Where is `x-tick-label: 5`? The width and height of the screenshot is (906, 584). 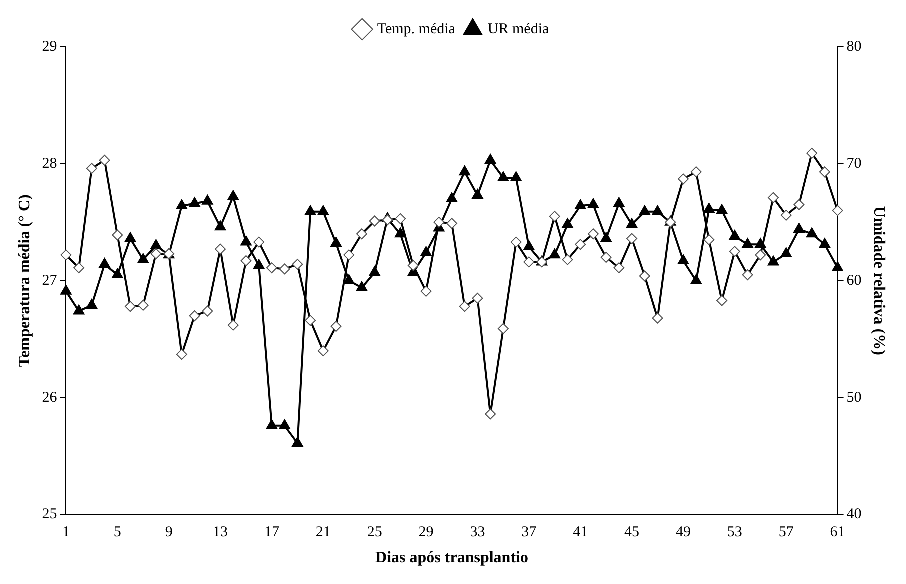
x-tick-label: 5 is located at coordinates (118, 532).